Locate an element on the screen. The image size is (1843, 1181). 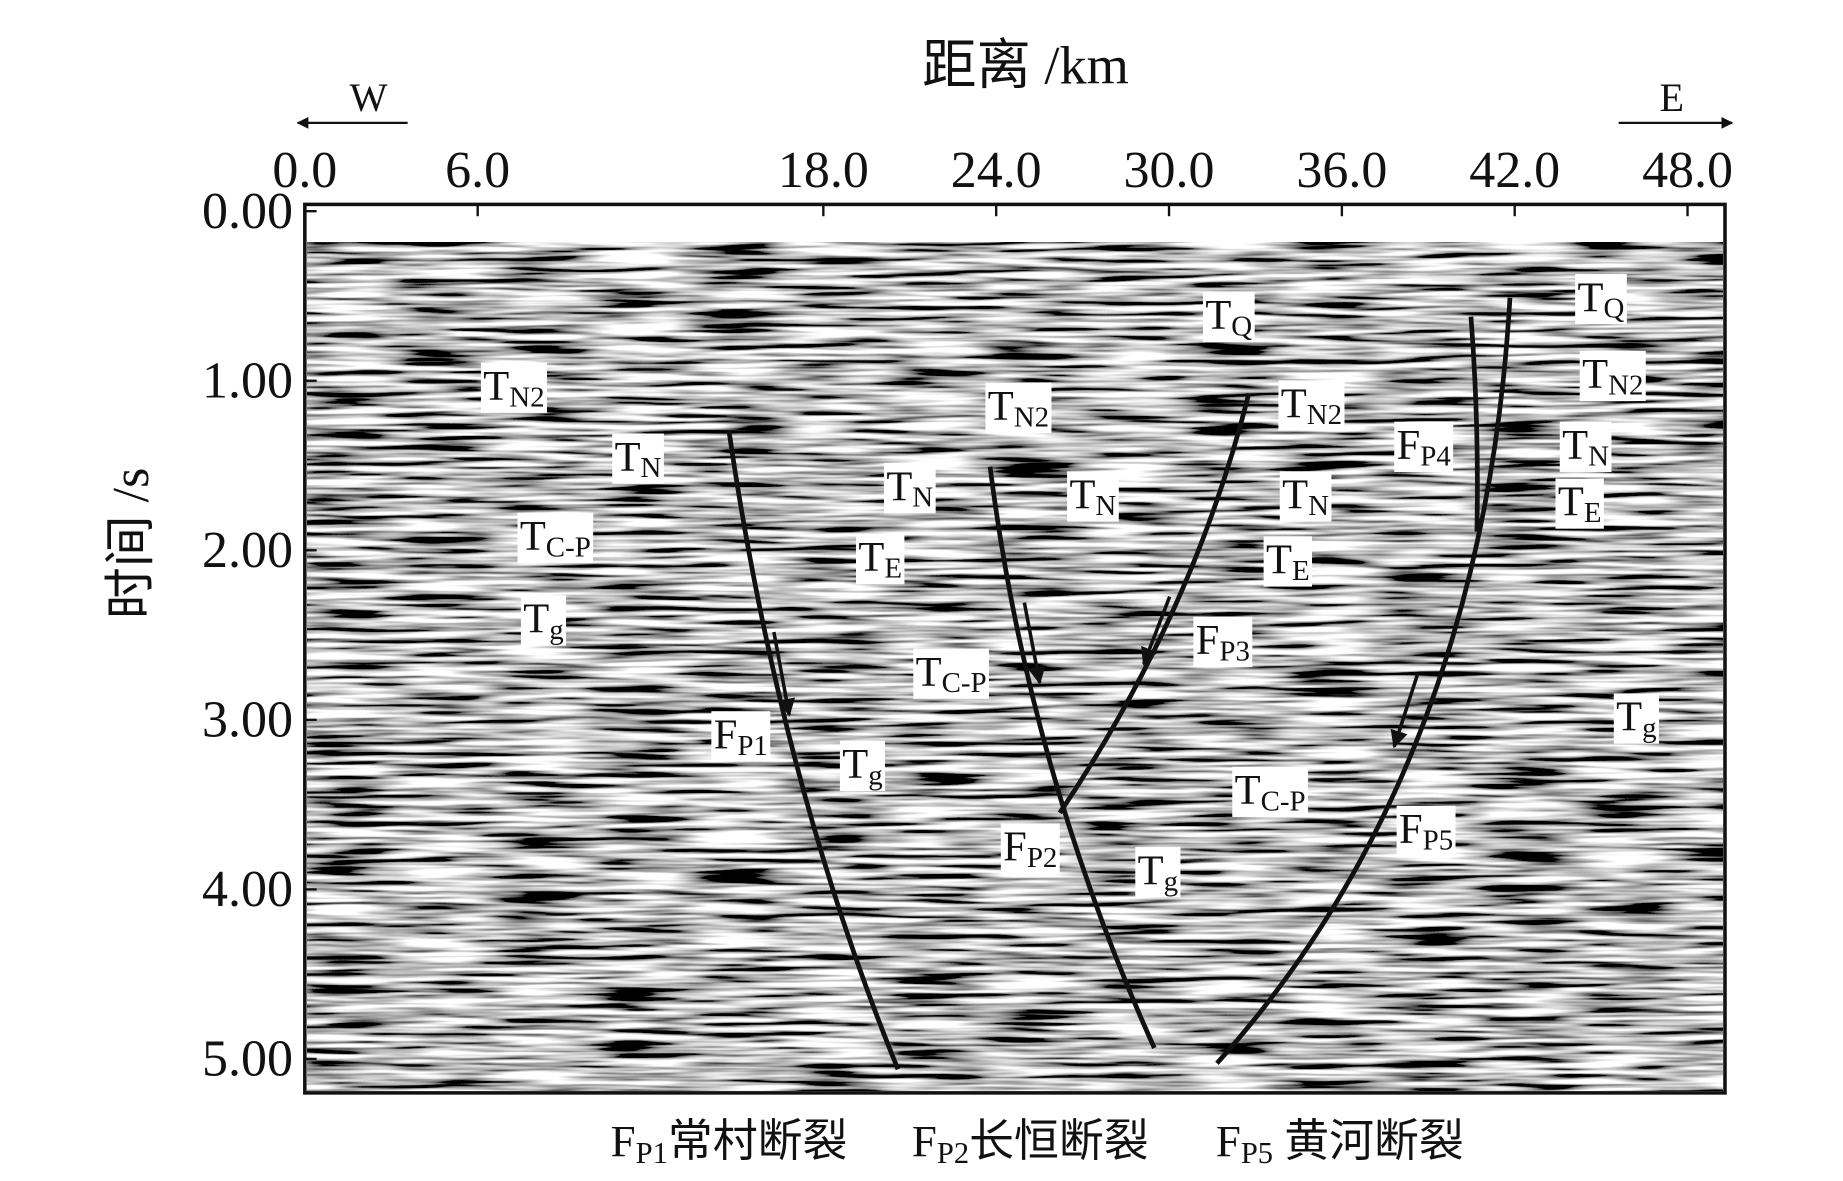
fault-label-group: FP1 is located at coordinates (741, 736).